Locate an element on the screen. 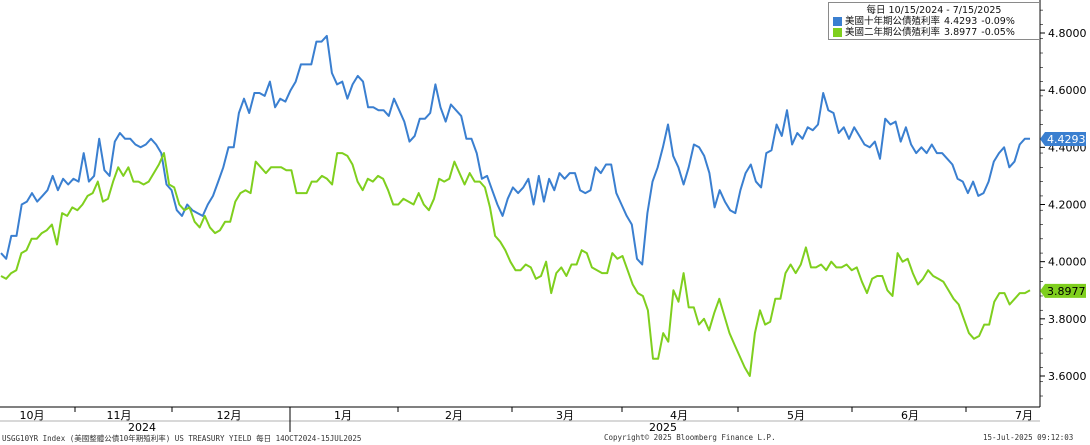 The width and height of the screenshot is (1090, 445). legend-name-2y: 美國二年期公債殖利率 is located at coordinates (893, 32).